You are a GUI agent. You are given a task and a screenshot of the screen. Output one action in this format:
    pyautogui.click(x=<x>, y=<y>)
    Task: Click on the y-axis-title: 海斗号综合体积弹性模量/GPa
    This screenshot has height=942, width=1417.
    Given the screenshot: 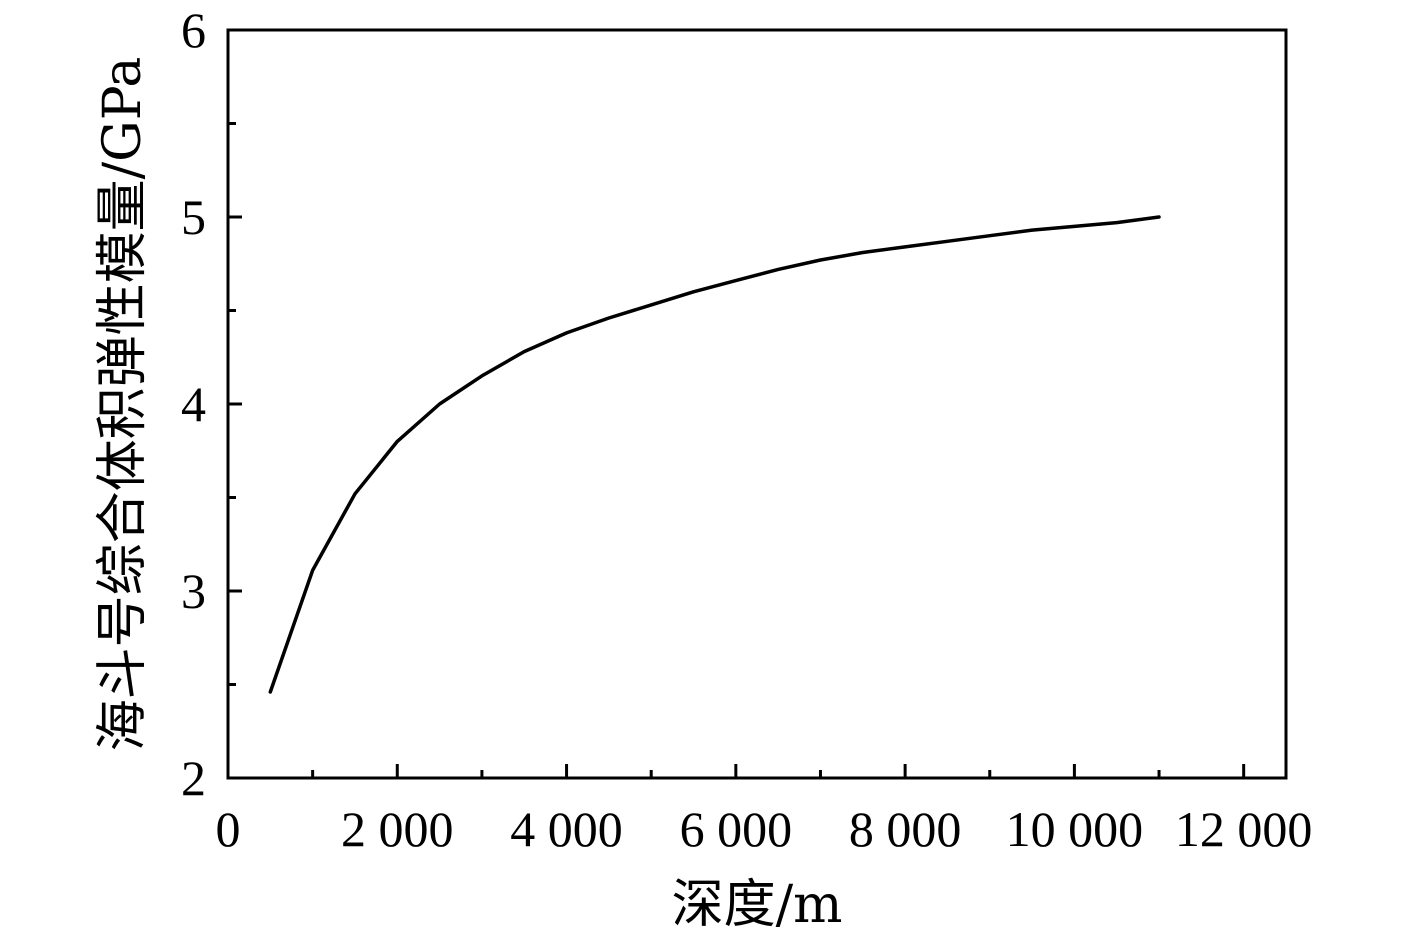 What is the action you would take?
    pyautogui.click(x=123, y=404)
    